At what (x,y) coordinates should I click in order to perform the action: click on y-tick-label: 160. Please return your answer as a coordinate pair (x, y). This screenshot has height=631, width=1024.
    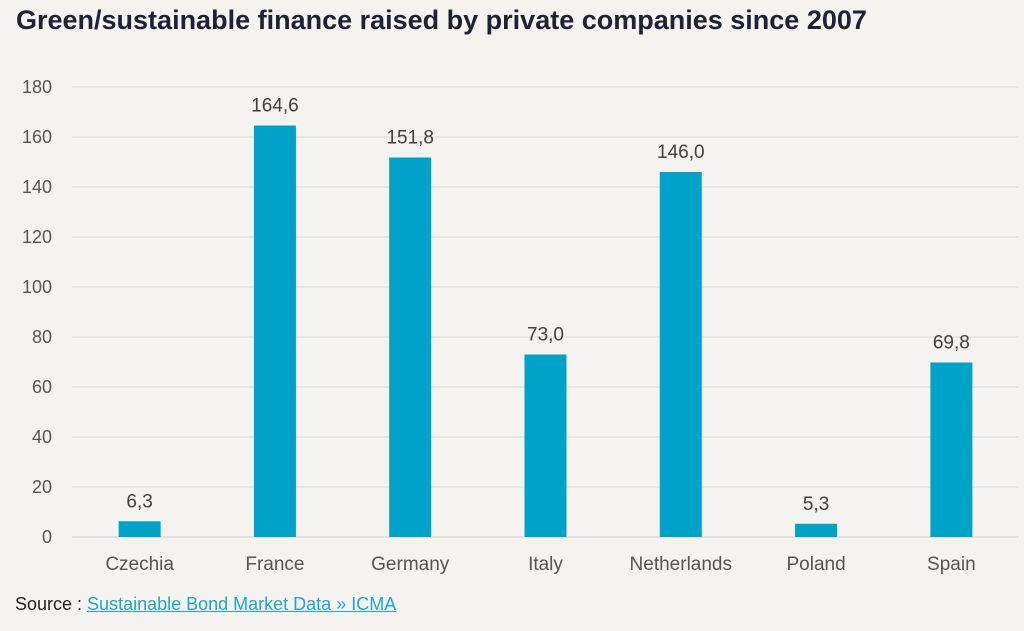
    Looking at the image, I should click on (37, 137).